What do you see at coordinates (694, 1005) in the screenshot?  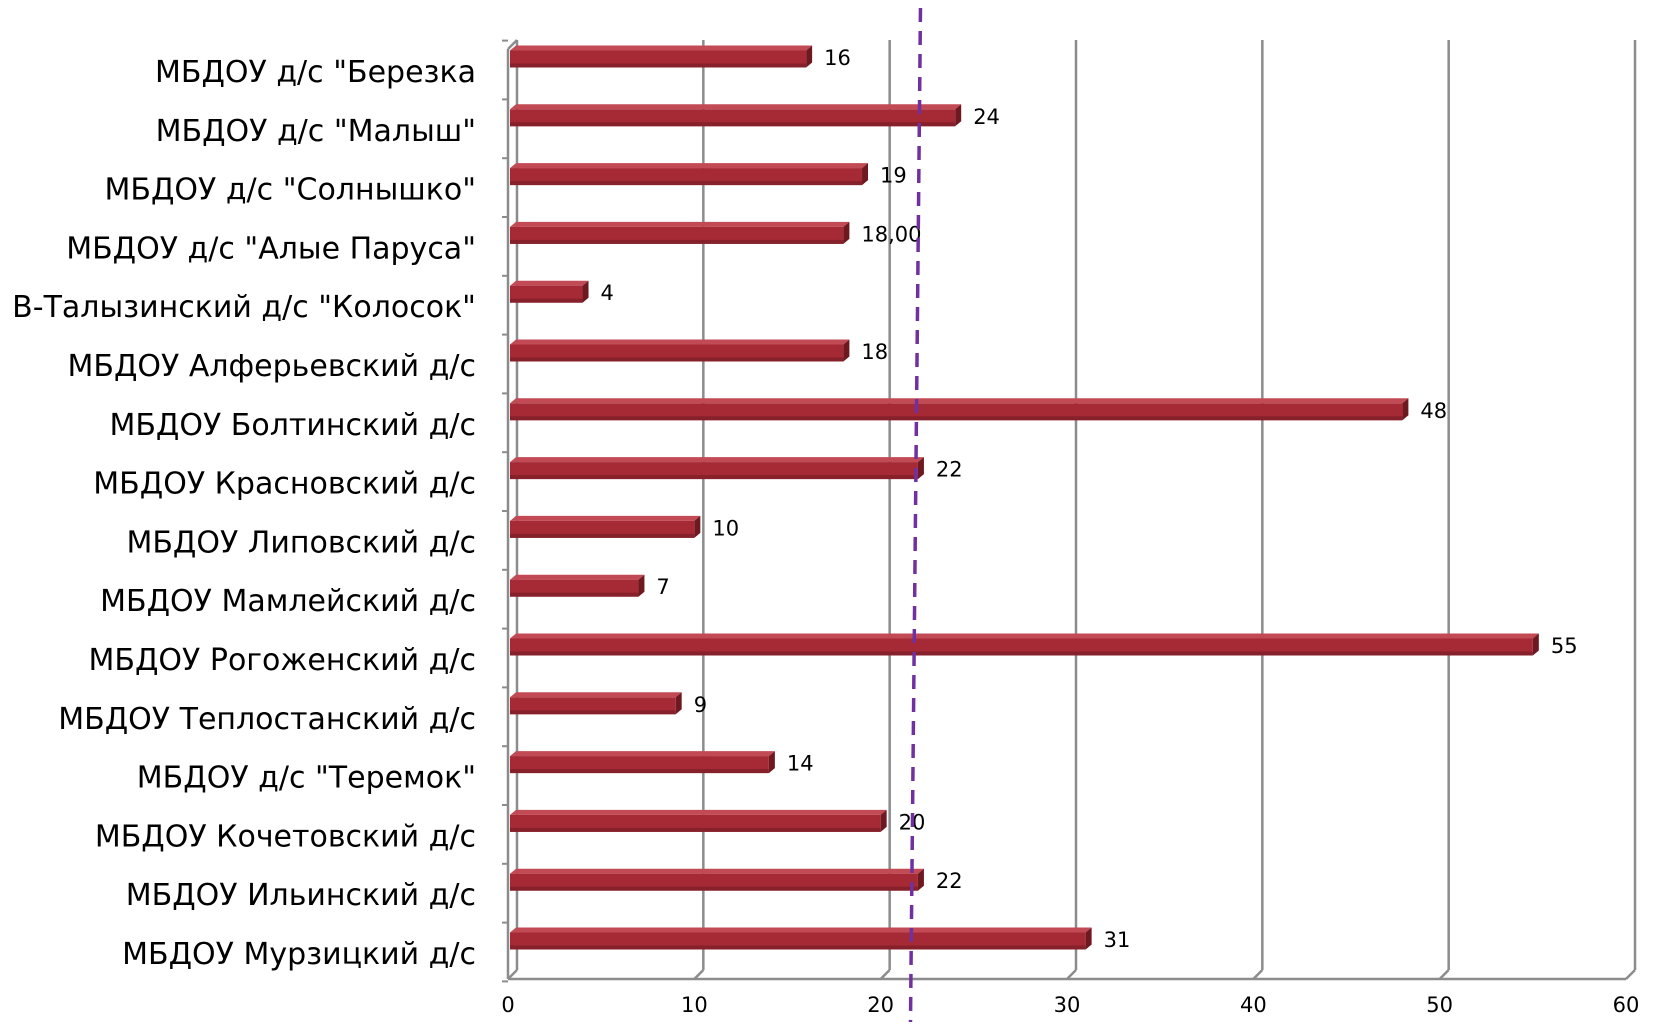 I see `x-tick-label: 10` at bounding box center [694, 1005].